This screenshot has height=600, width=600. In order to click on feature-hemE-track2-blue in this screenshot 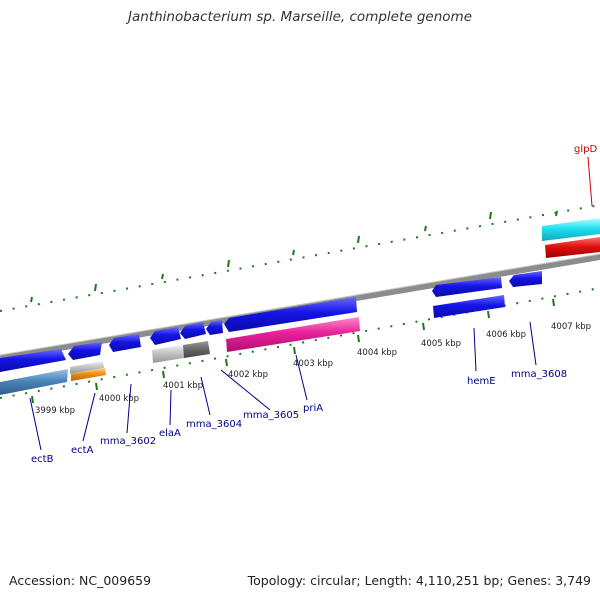, I will do `click(469, 306)`.